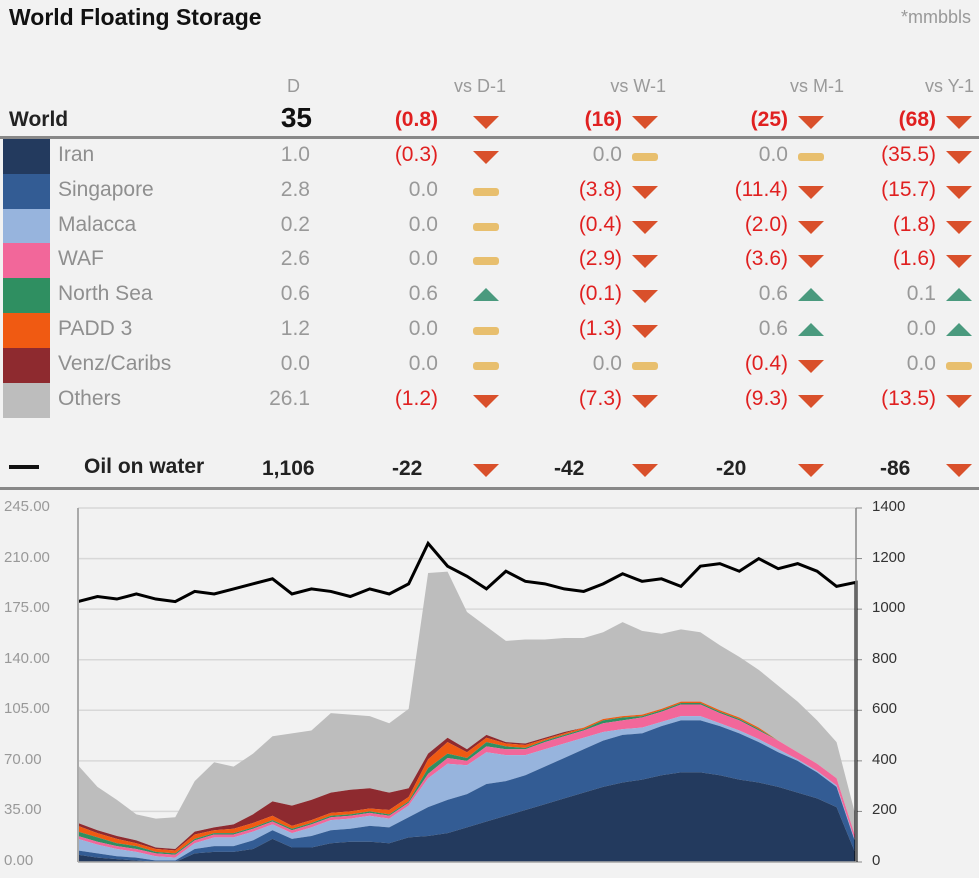 This screenshot has height=878, width=979. Describe the element at coordinates (949, 86) in the screenshot. I see `col-header-vs-y1: vs Y-1` at that location.